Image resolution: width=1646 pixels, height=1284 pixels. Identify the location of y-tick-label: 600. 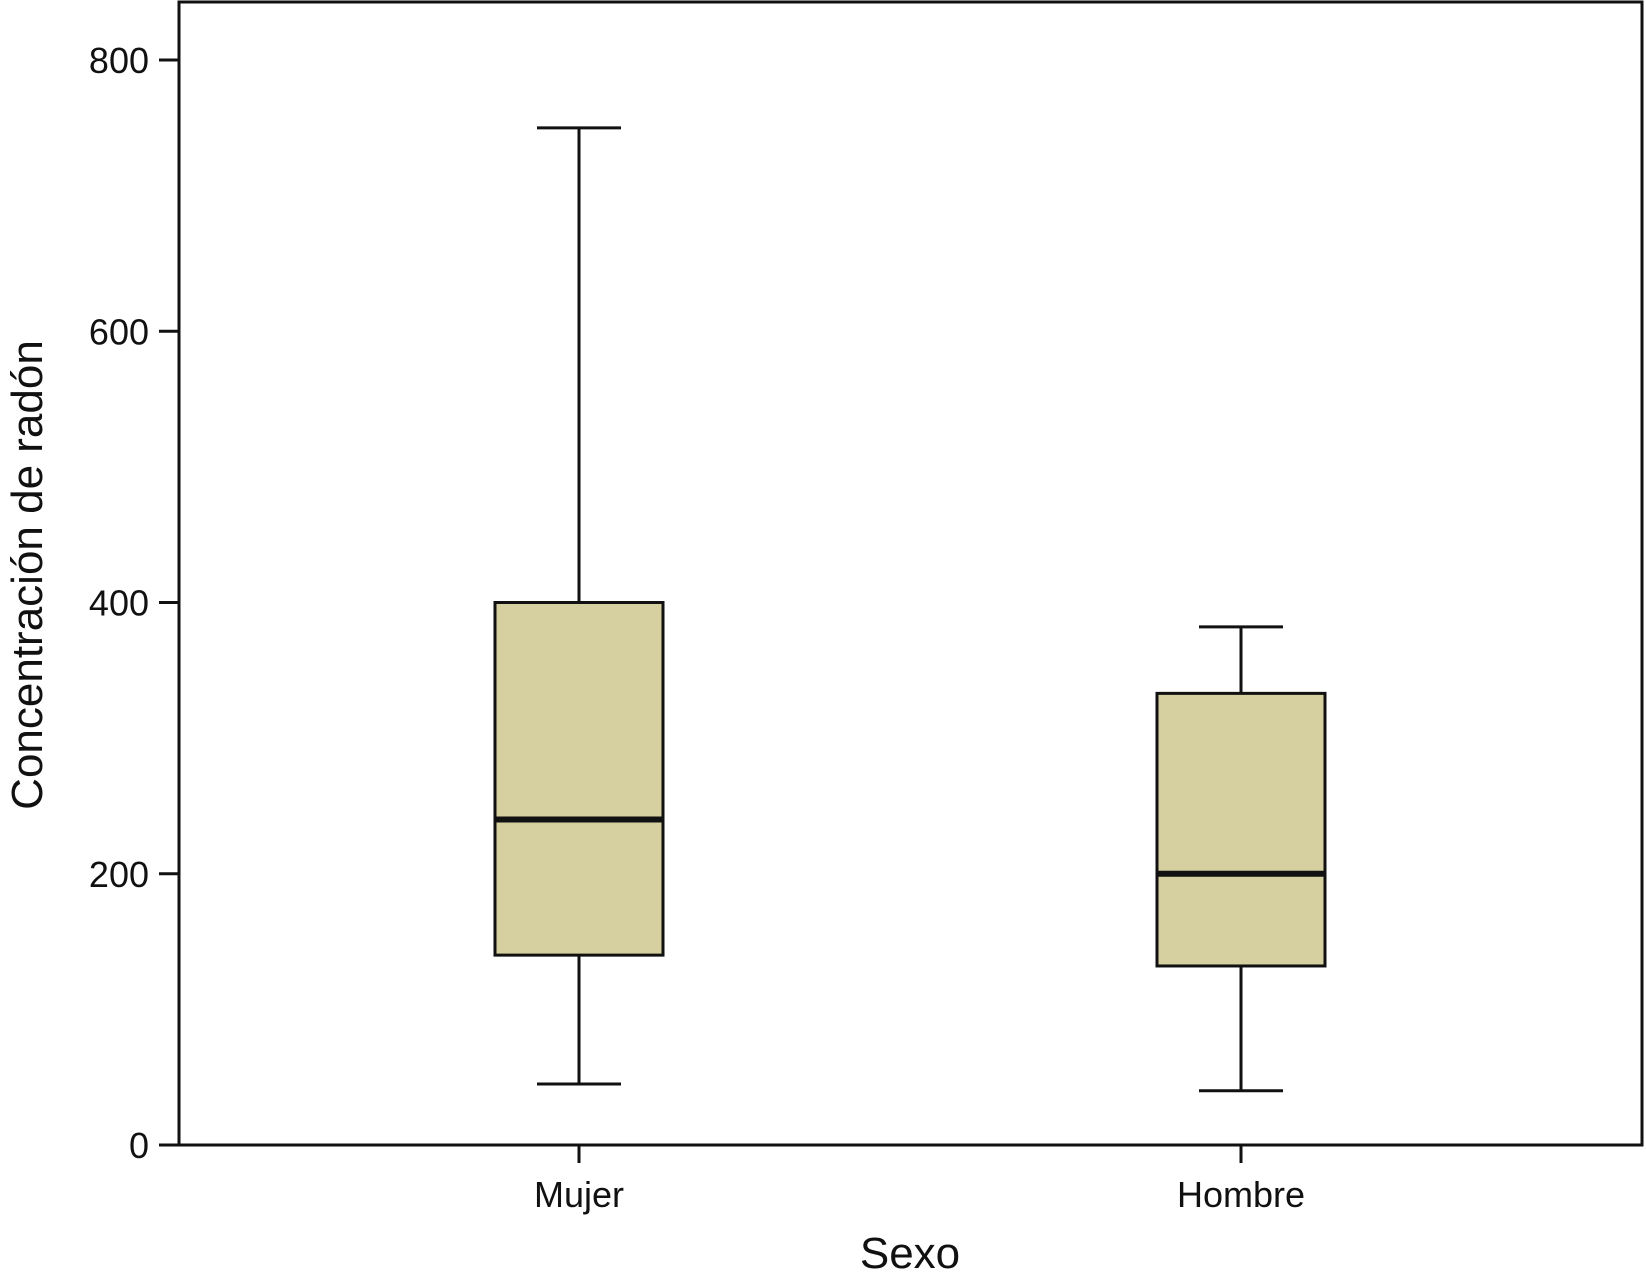
(119, 331).